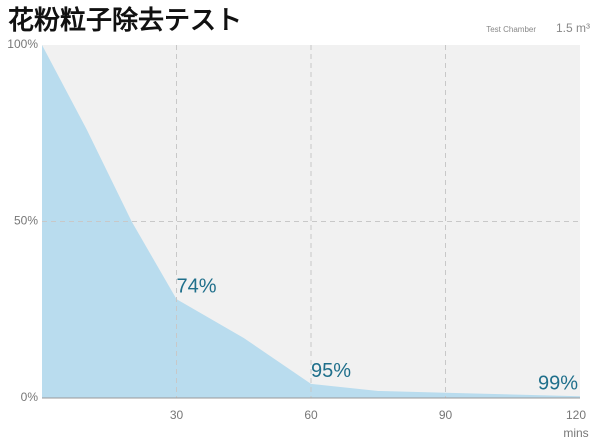 This screenshot has height=444, width=600. I want to click on annotation: 95%, so click(331, 371).